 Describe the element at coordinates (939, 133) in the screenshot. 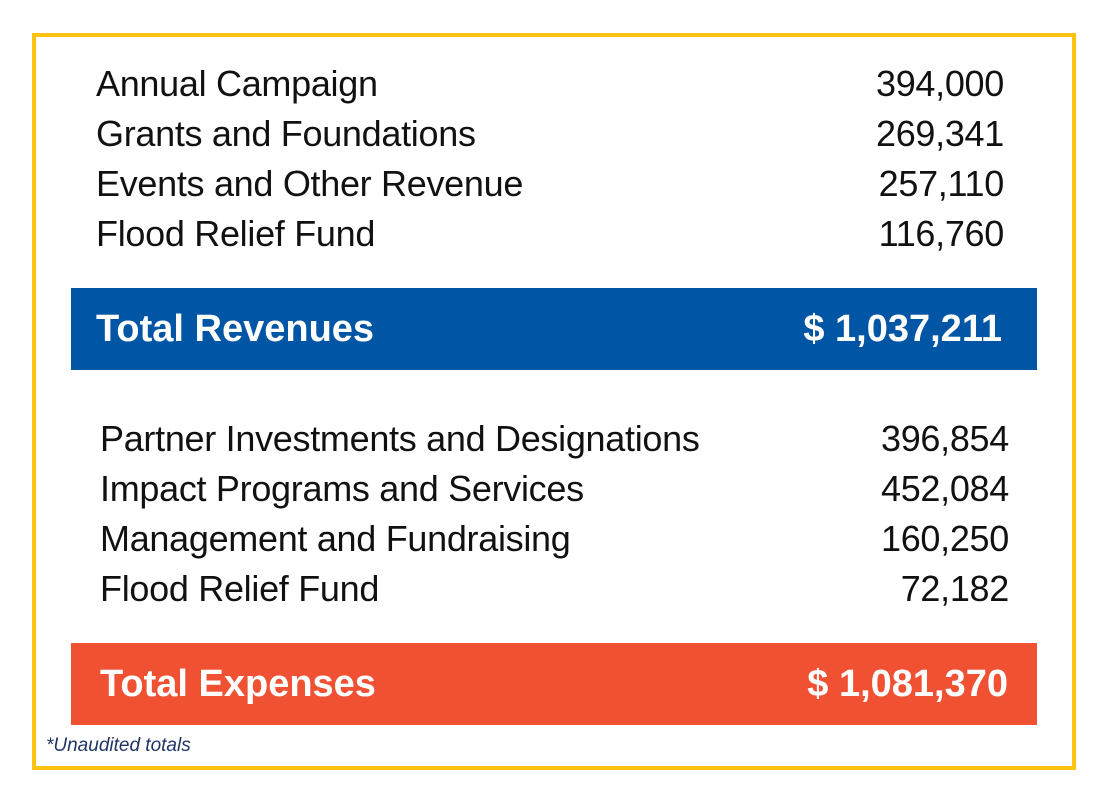

I see `revenue-value: 269,341` at that location.